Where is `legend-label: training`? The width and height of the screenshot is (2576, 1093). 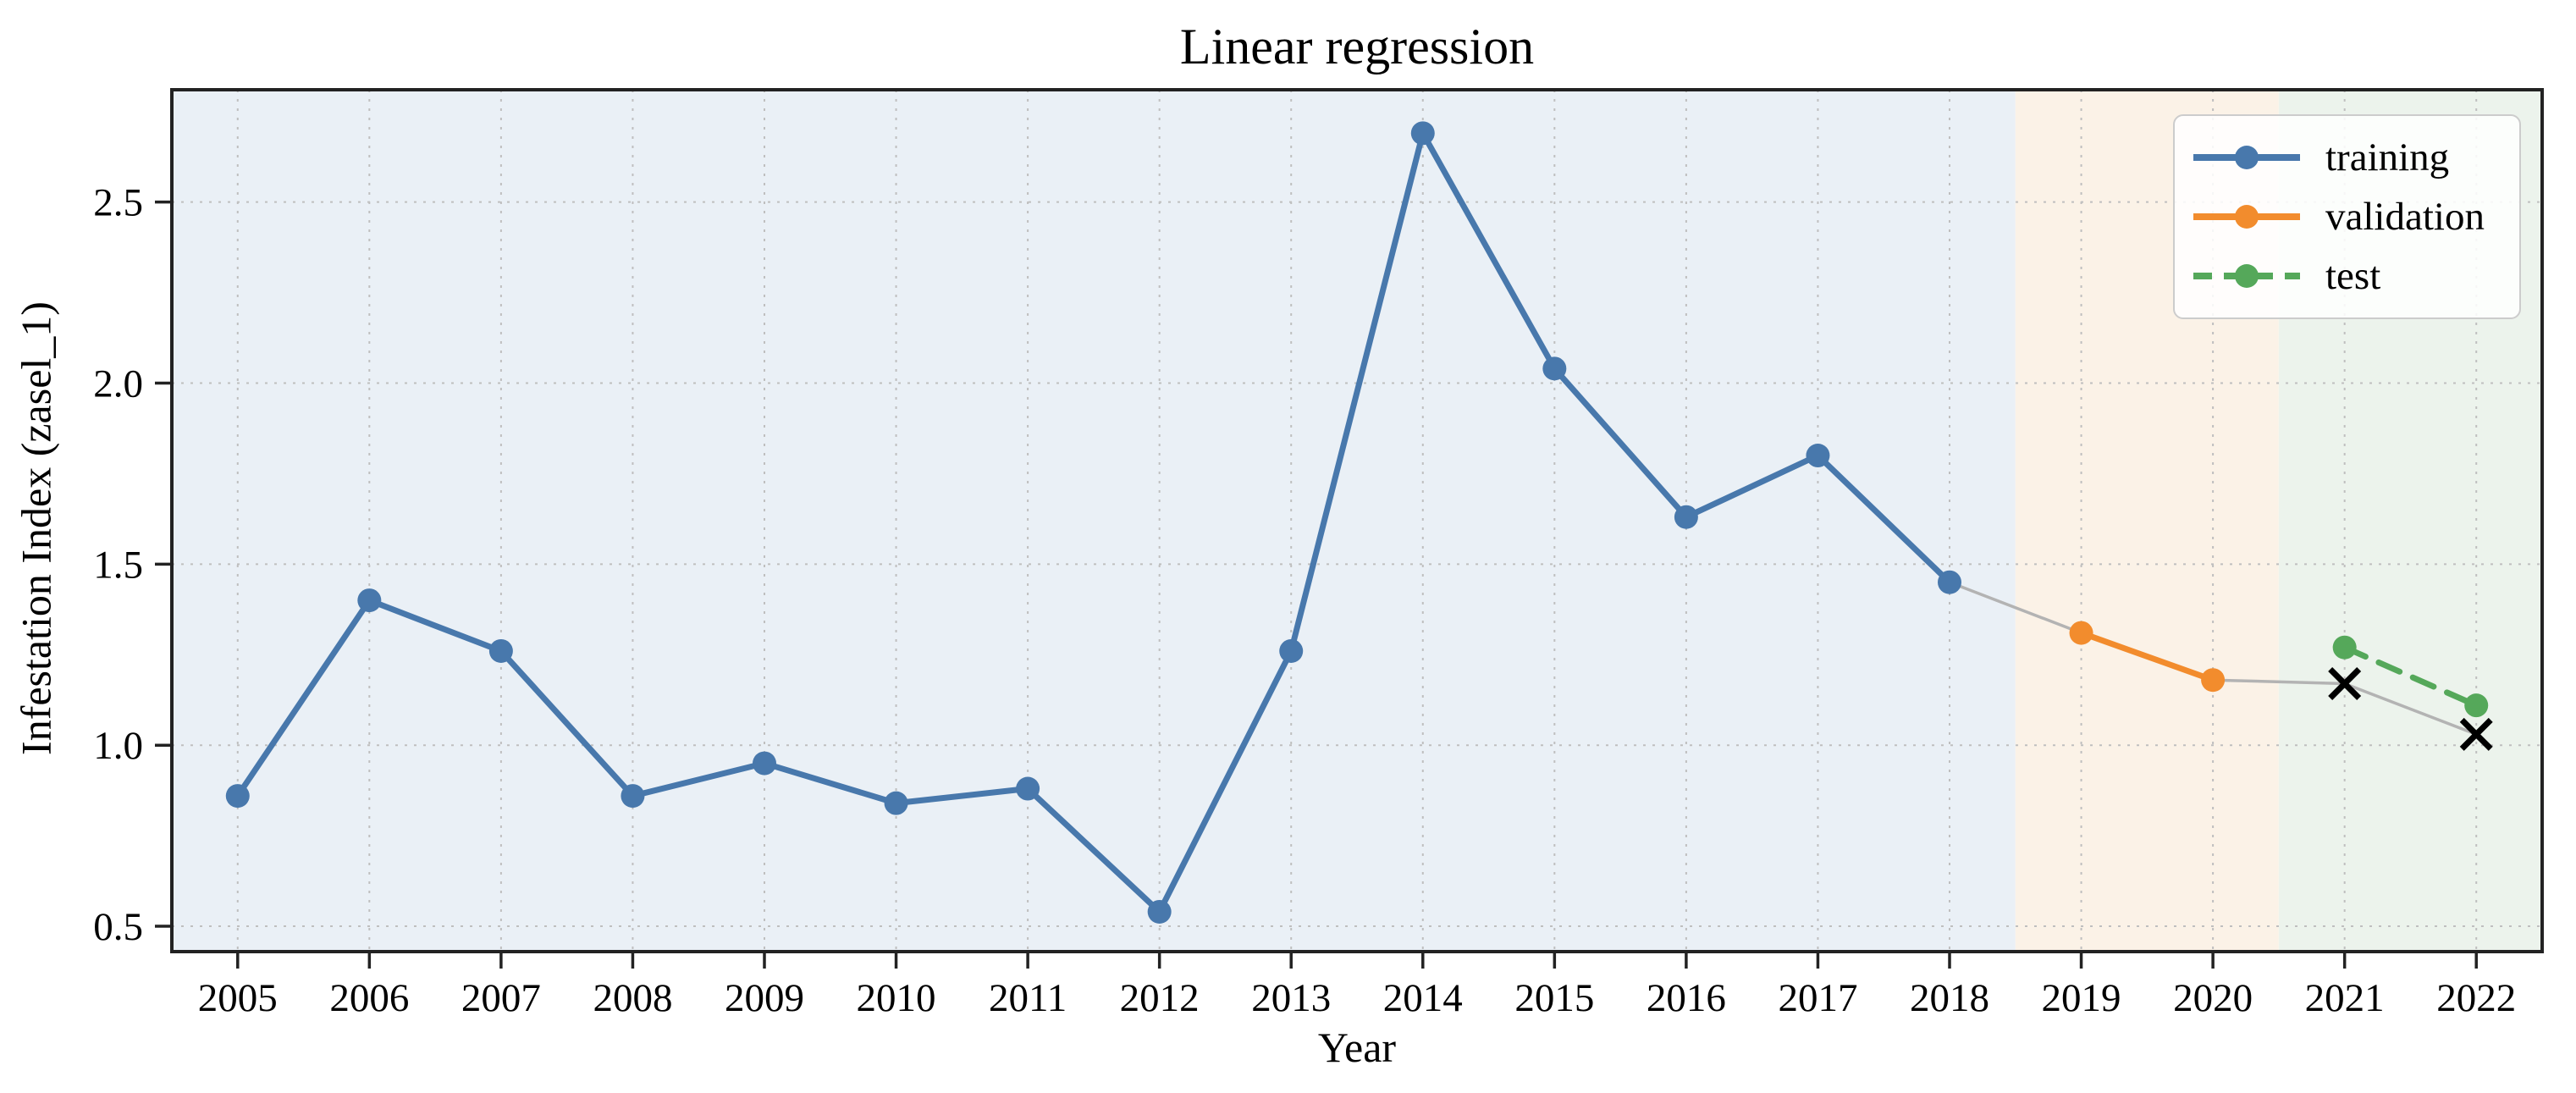 legend-label: training is located at coordinates (2387, 157).